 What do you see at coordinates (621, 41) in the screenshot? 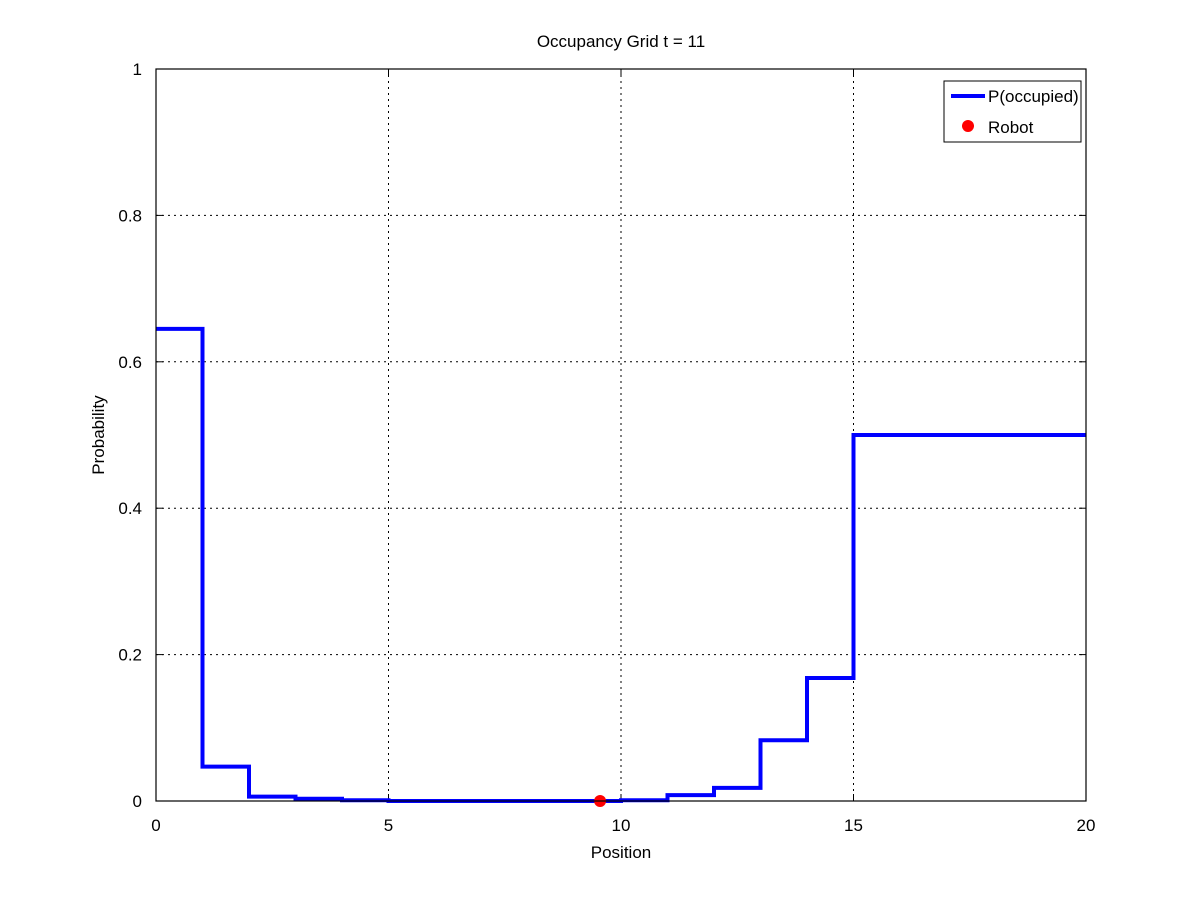
I see `chart-title: Occupancy Grid t = 11` at bounding box center [621, 41].